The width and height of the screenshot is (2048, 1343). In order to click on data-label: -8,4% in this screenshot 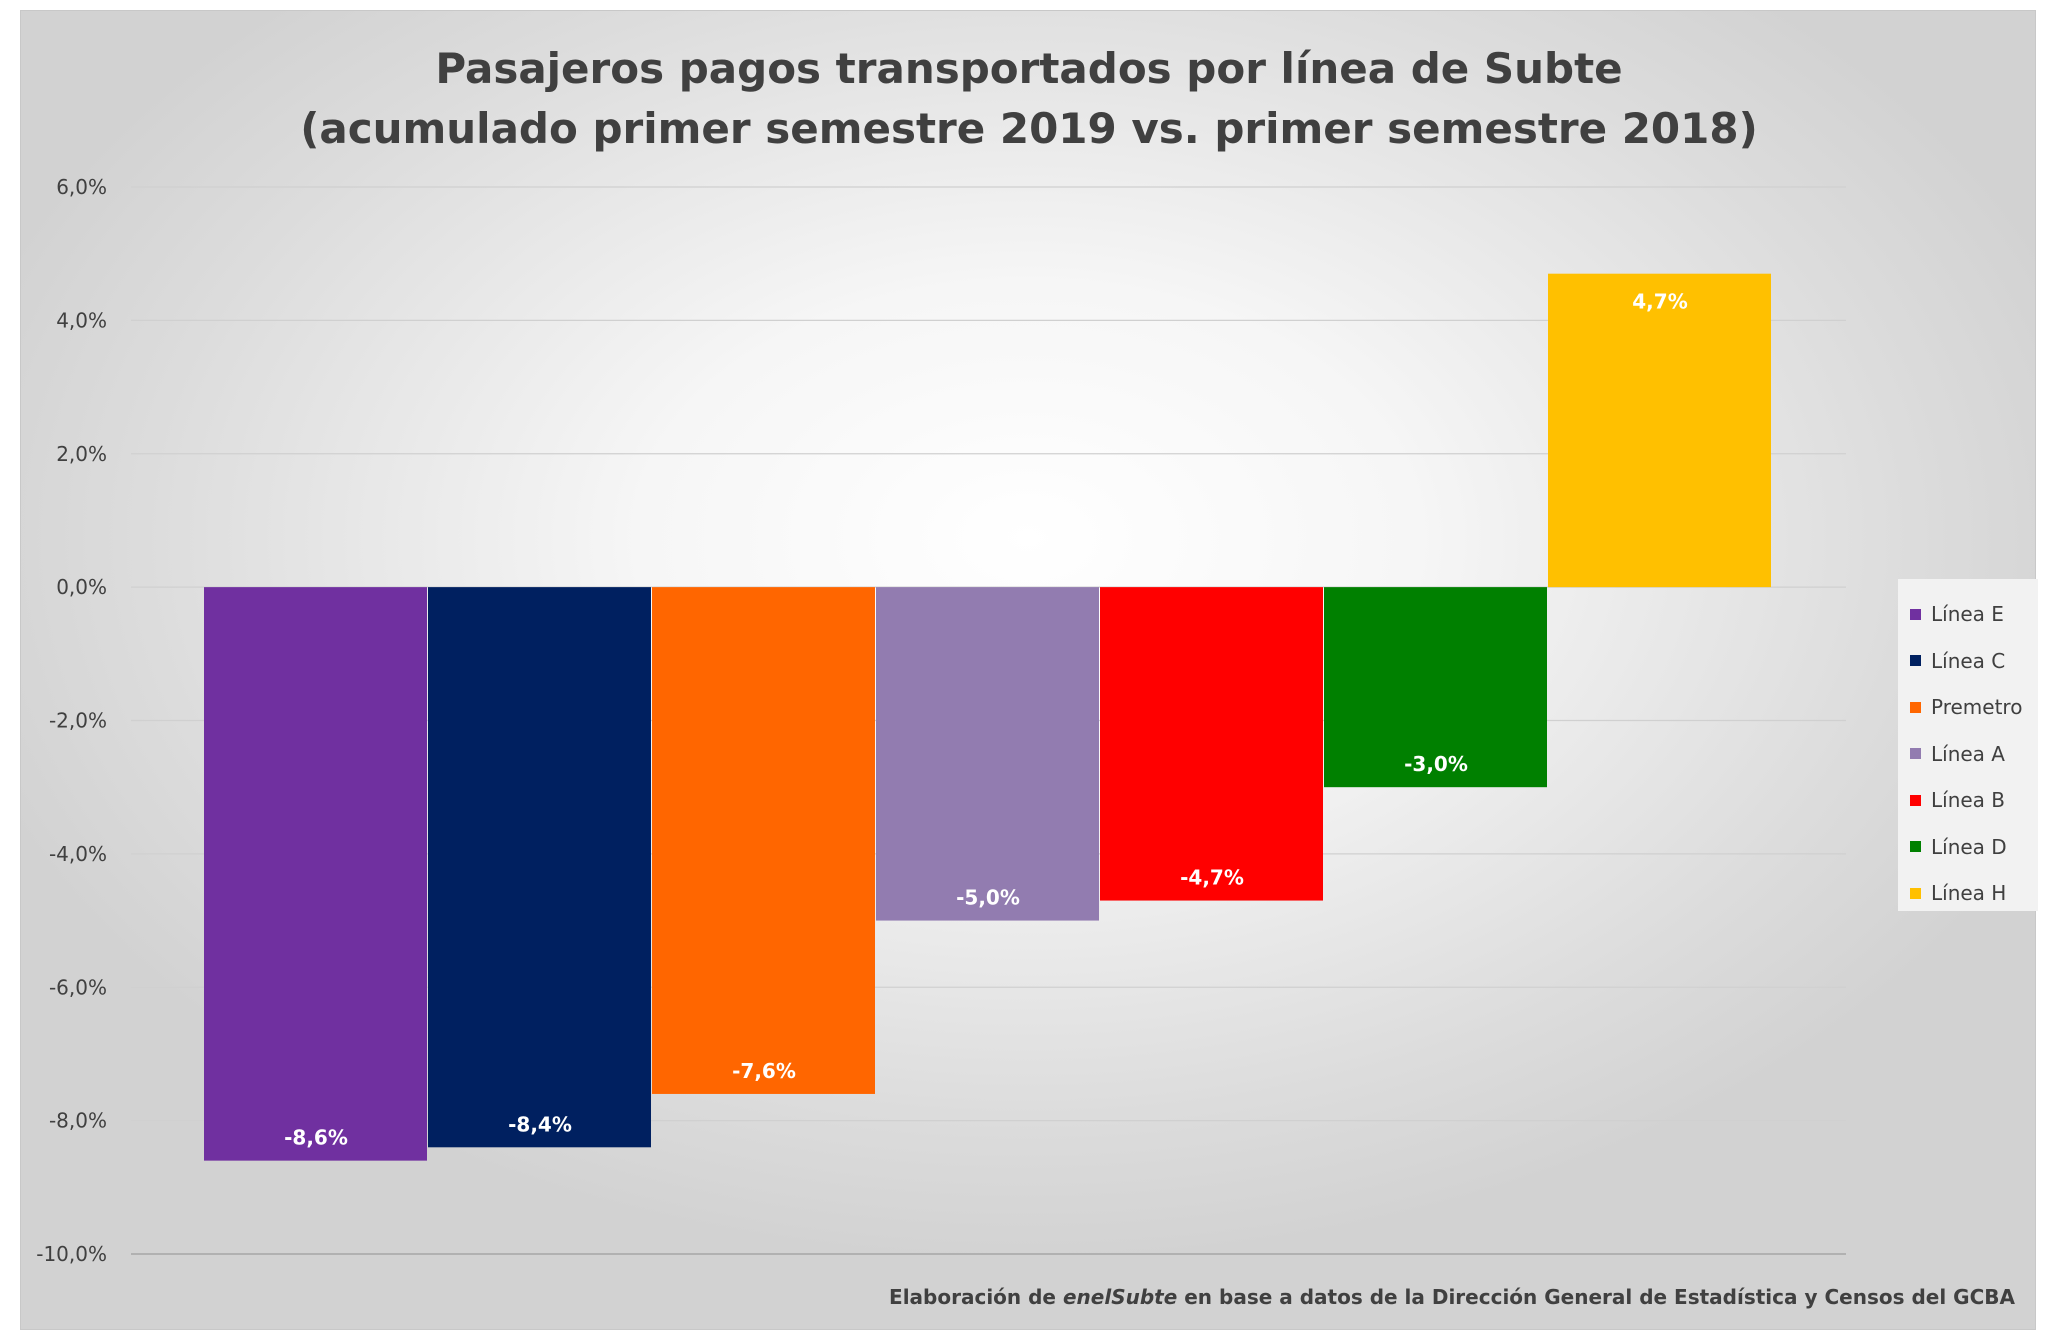, I will do `click(540, 1124)`.